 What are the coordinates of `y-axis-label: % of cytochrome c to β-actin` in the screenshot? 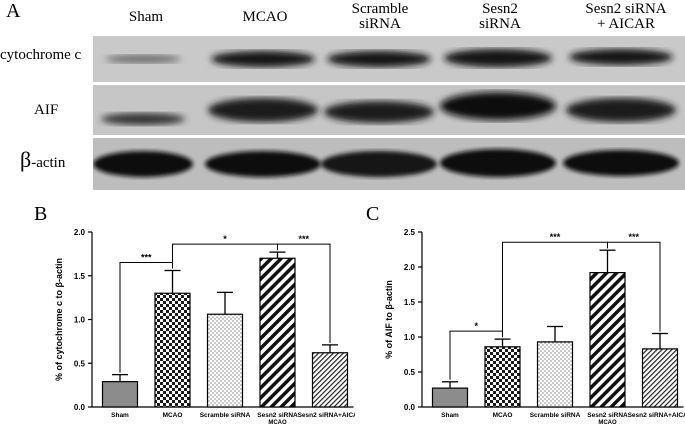 It's located at (59, 319).